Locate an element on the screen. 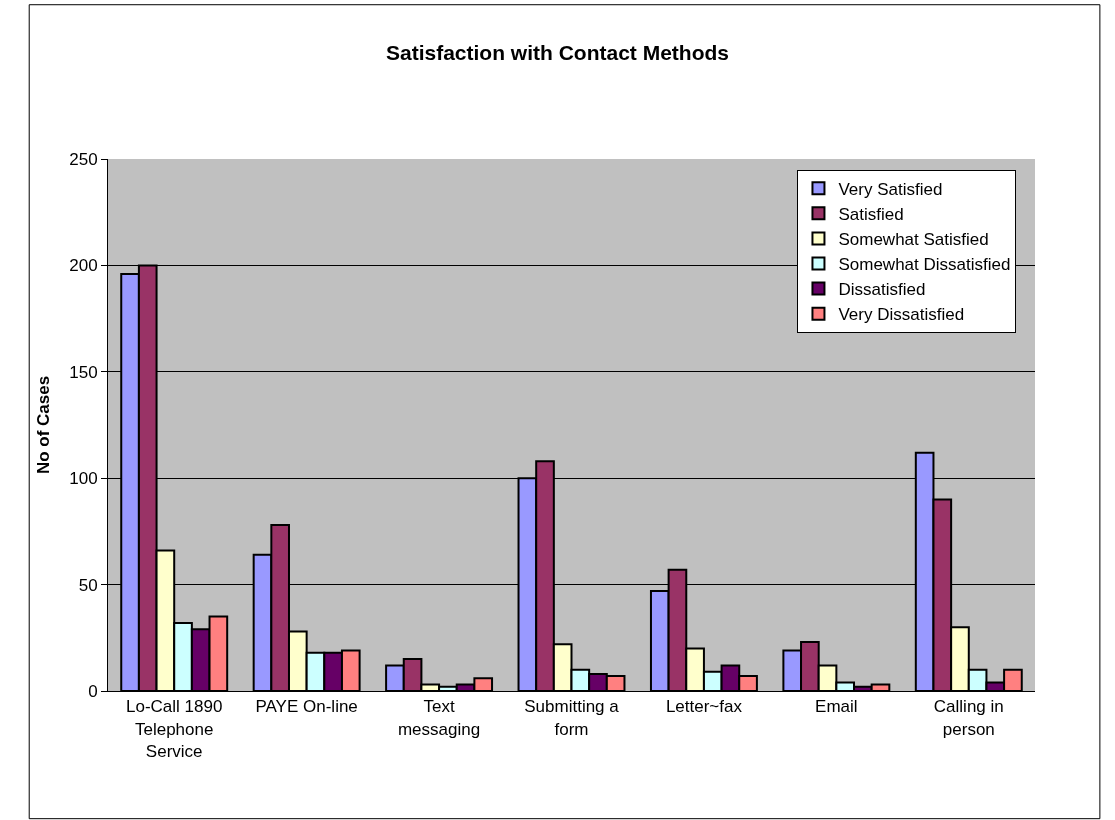  legend-label: Somewhat Dissatisfied is located at coordinates (924, 265).